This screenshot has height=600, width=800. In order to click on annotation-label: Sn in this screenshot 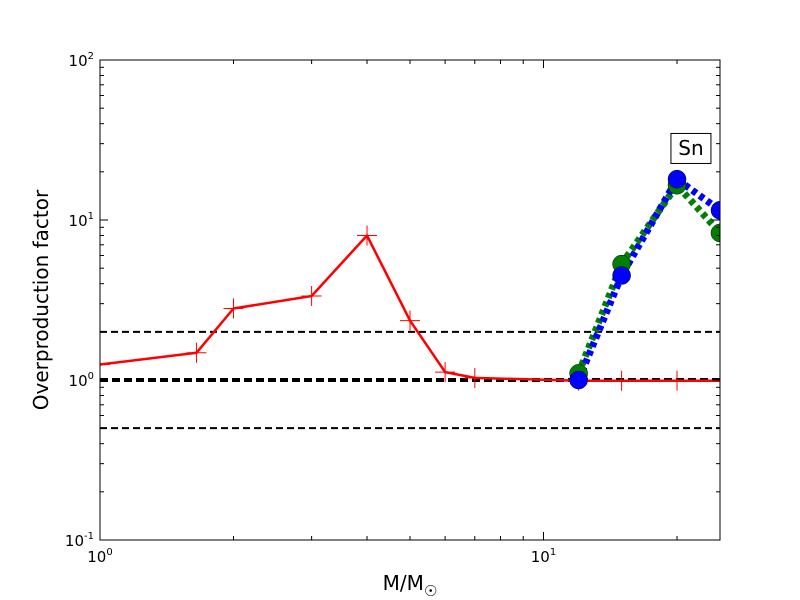, I will do `click(690, 148)`.